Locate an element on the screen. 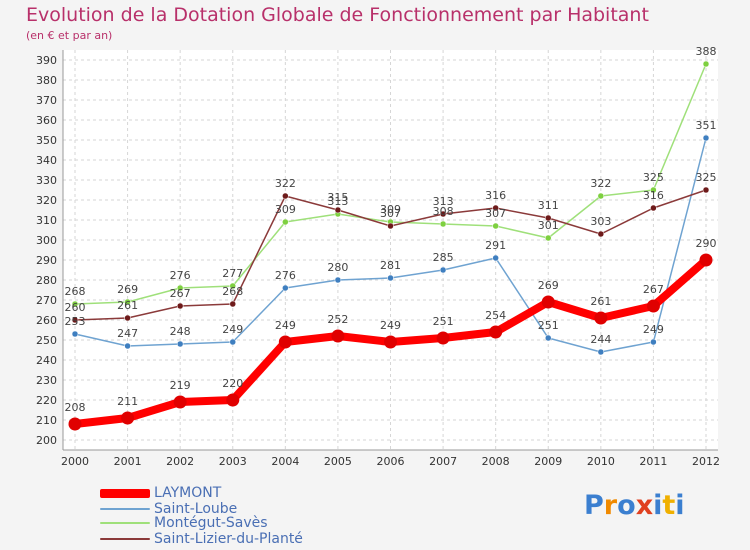 Image resolution: width=750 pixels, height=550 pixels. x-tick-label: 2005 is located at coordinates (338, 461).